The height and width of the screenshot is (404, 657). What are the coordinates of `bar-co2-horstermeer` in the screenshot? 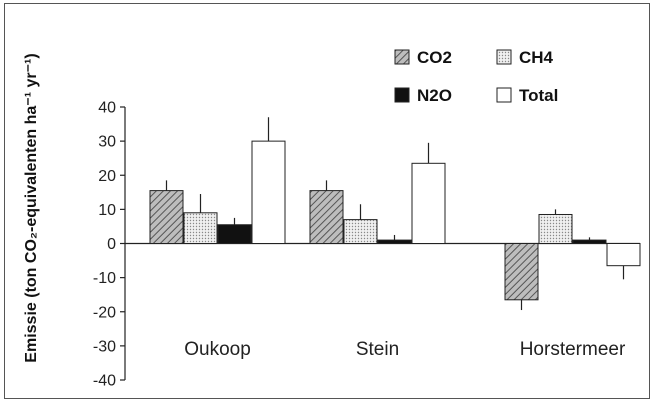 It's located at (521, 272).